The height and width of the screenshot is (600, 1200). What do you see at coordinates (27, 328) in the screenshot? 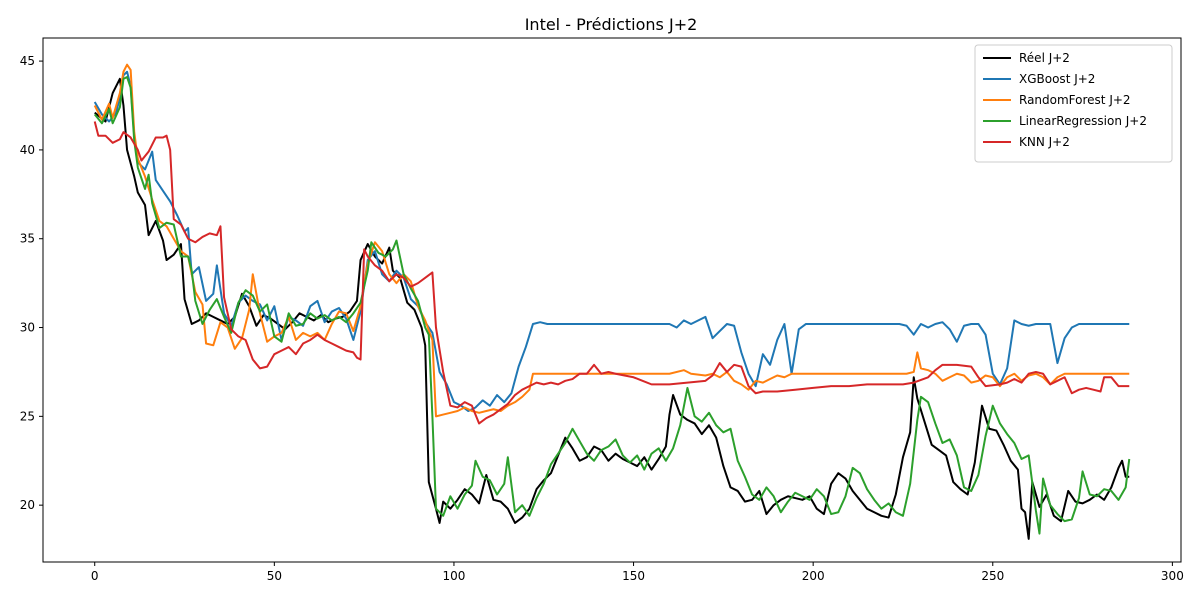
I see `y-tick-label-2: 30` at bounding box center [27, 328].